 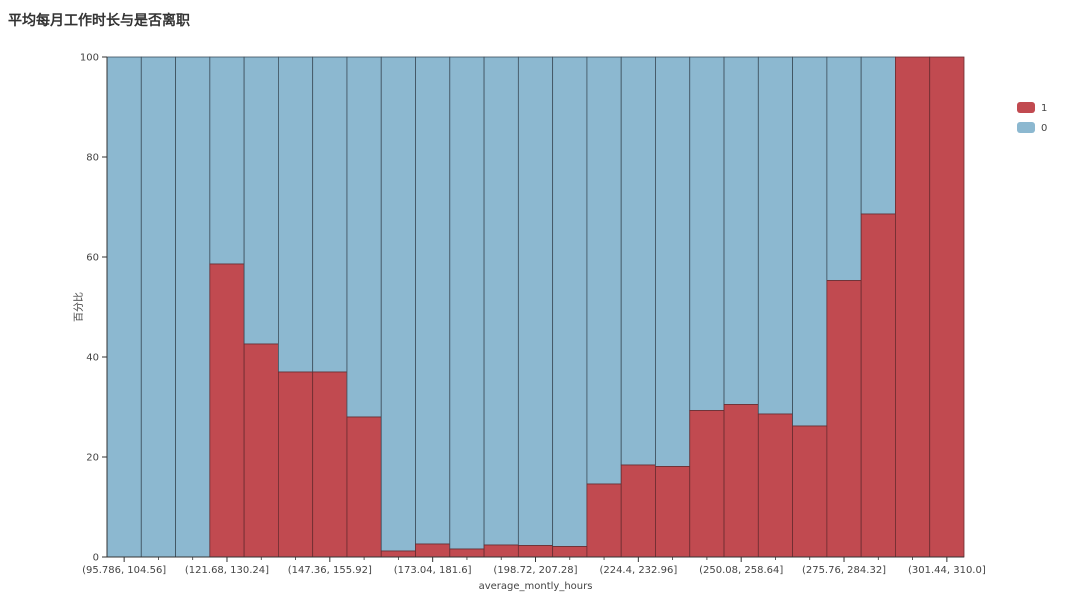 What do you see at coordinates (99, 21) in the screenshot?
I see `chart-title: 平均每月工作时长与是否离职` at bounding box center [99, 21].